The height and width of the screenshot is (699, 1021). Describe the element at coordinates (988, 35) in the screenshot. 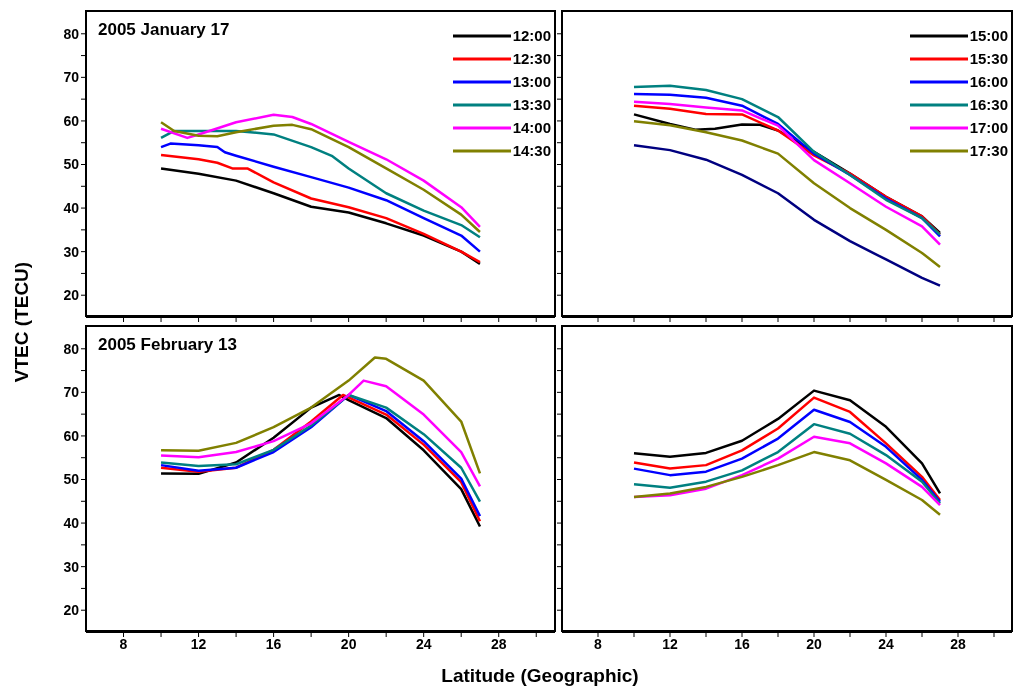

I see `legend-label: 15:00` at that location.